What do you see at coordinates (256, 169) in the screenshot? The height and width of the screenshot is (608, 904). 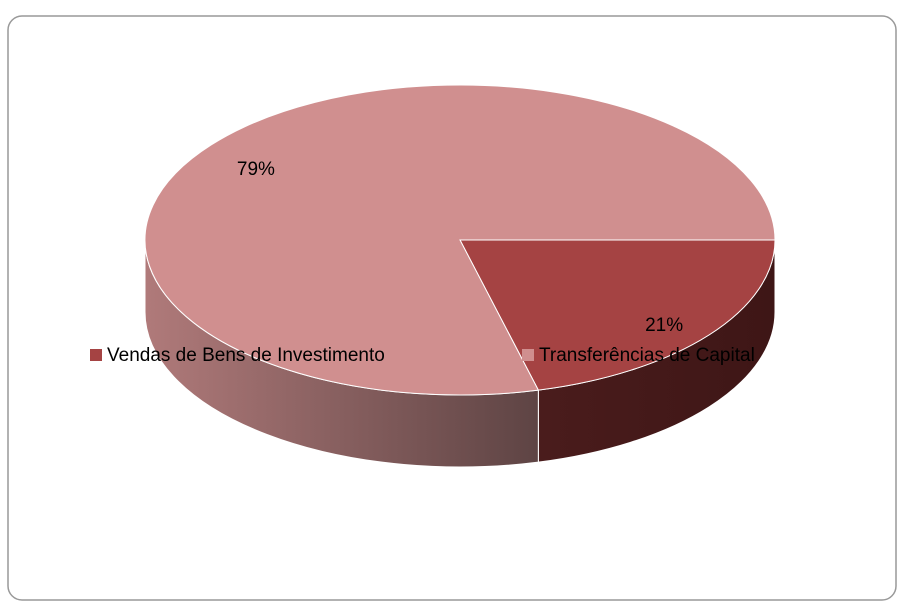 I see `data-label: 79%` at bounding box center [256, 169].